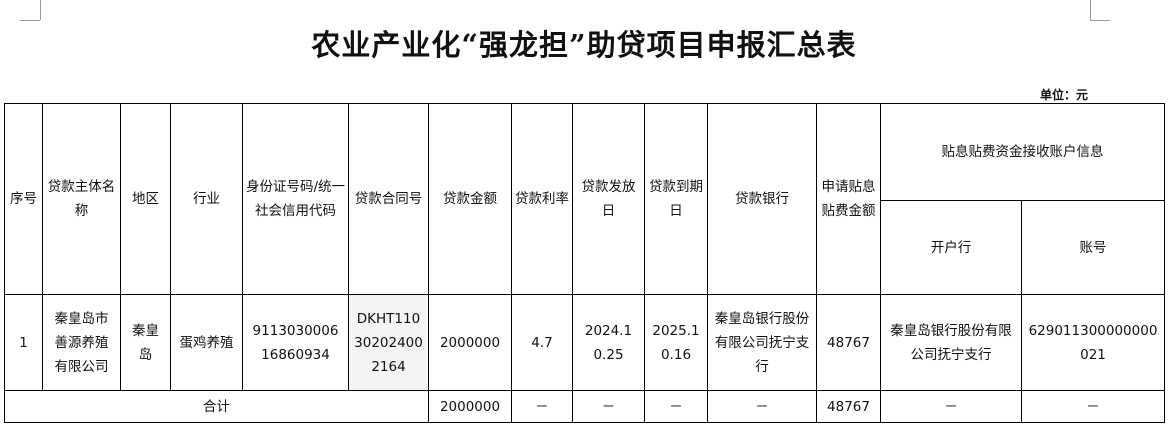  I want to click on header-due-date: 贷款到期日, so click(676, 199).